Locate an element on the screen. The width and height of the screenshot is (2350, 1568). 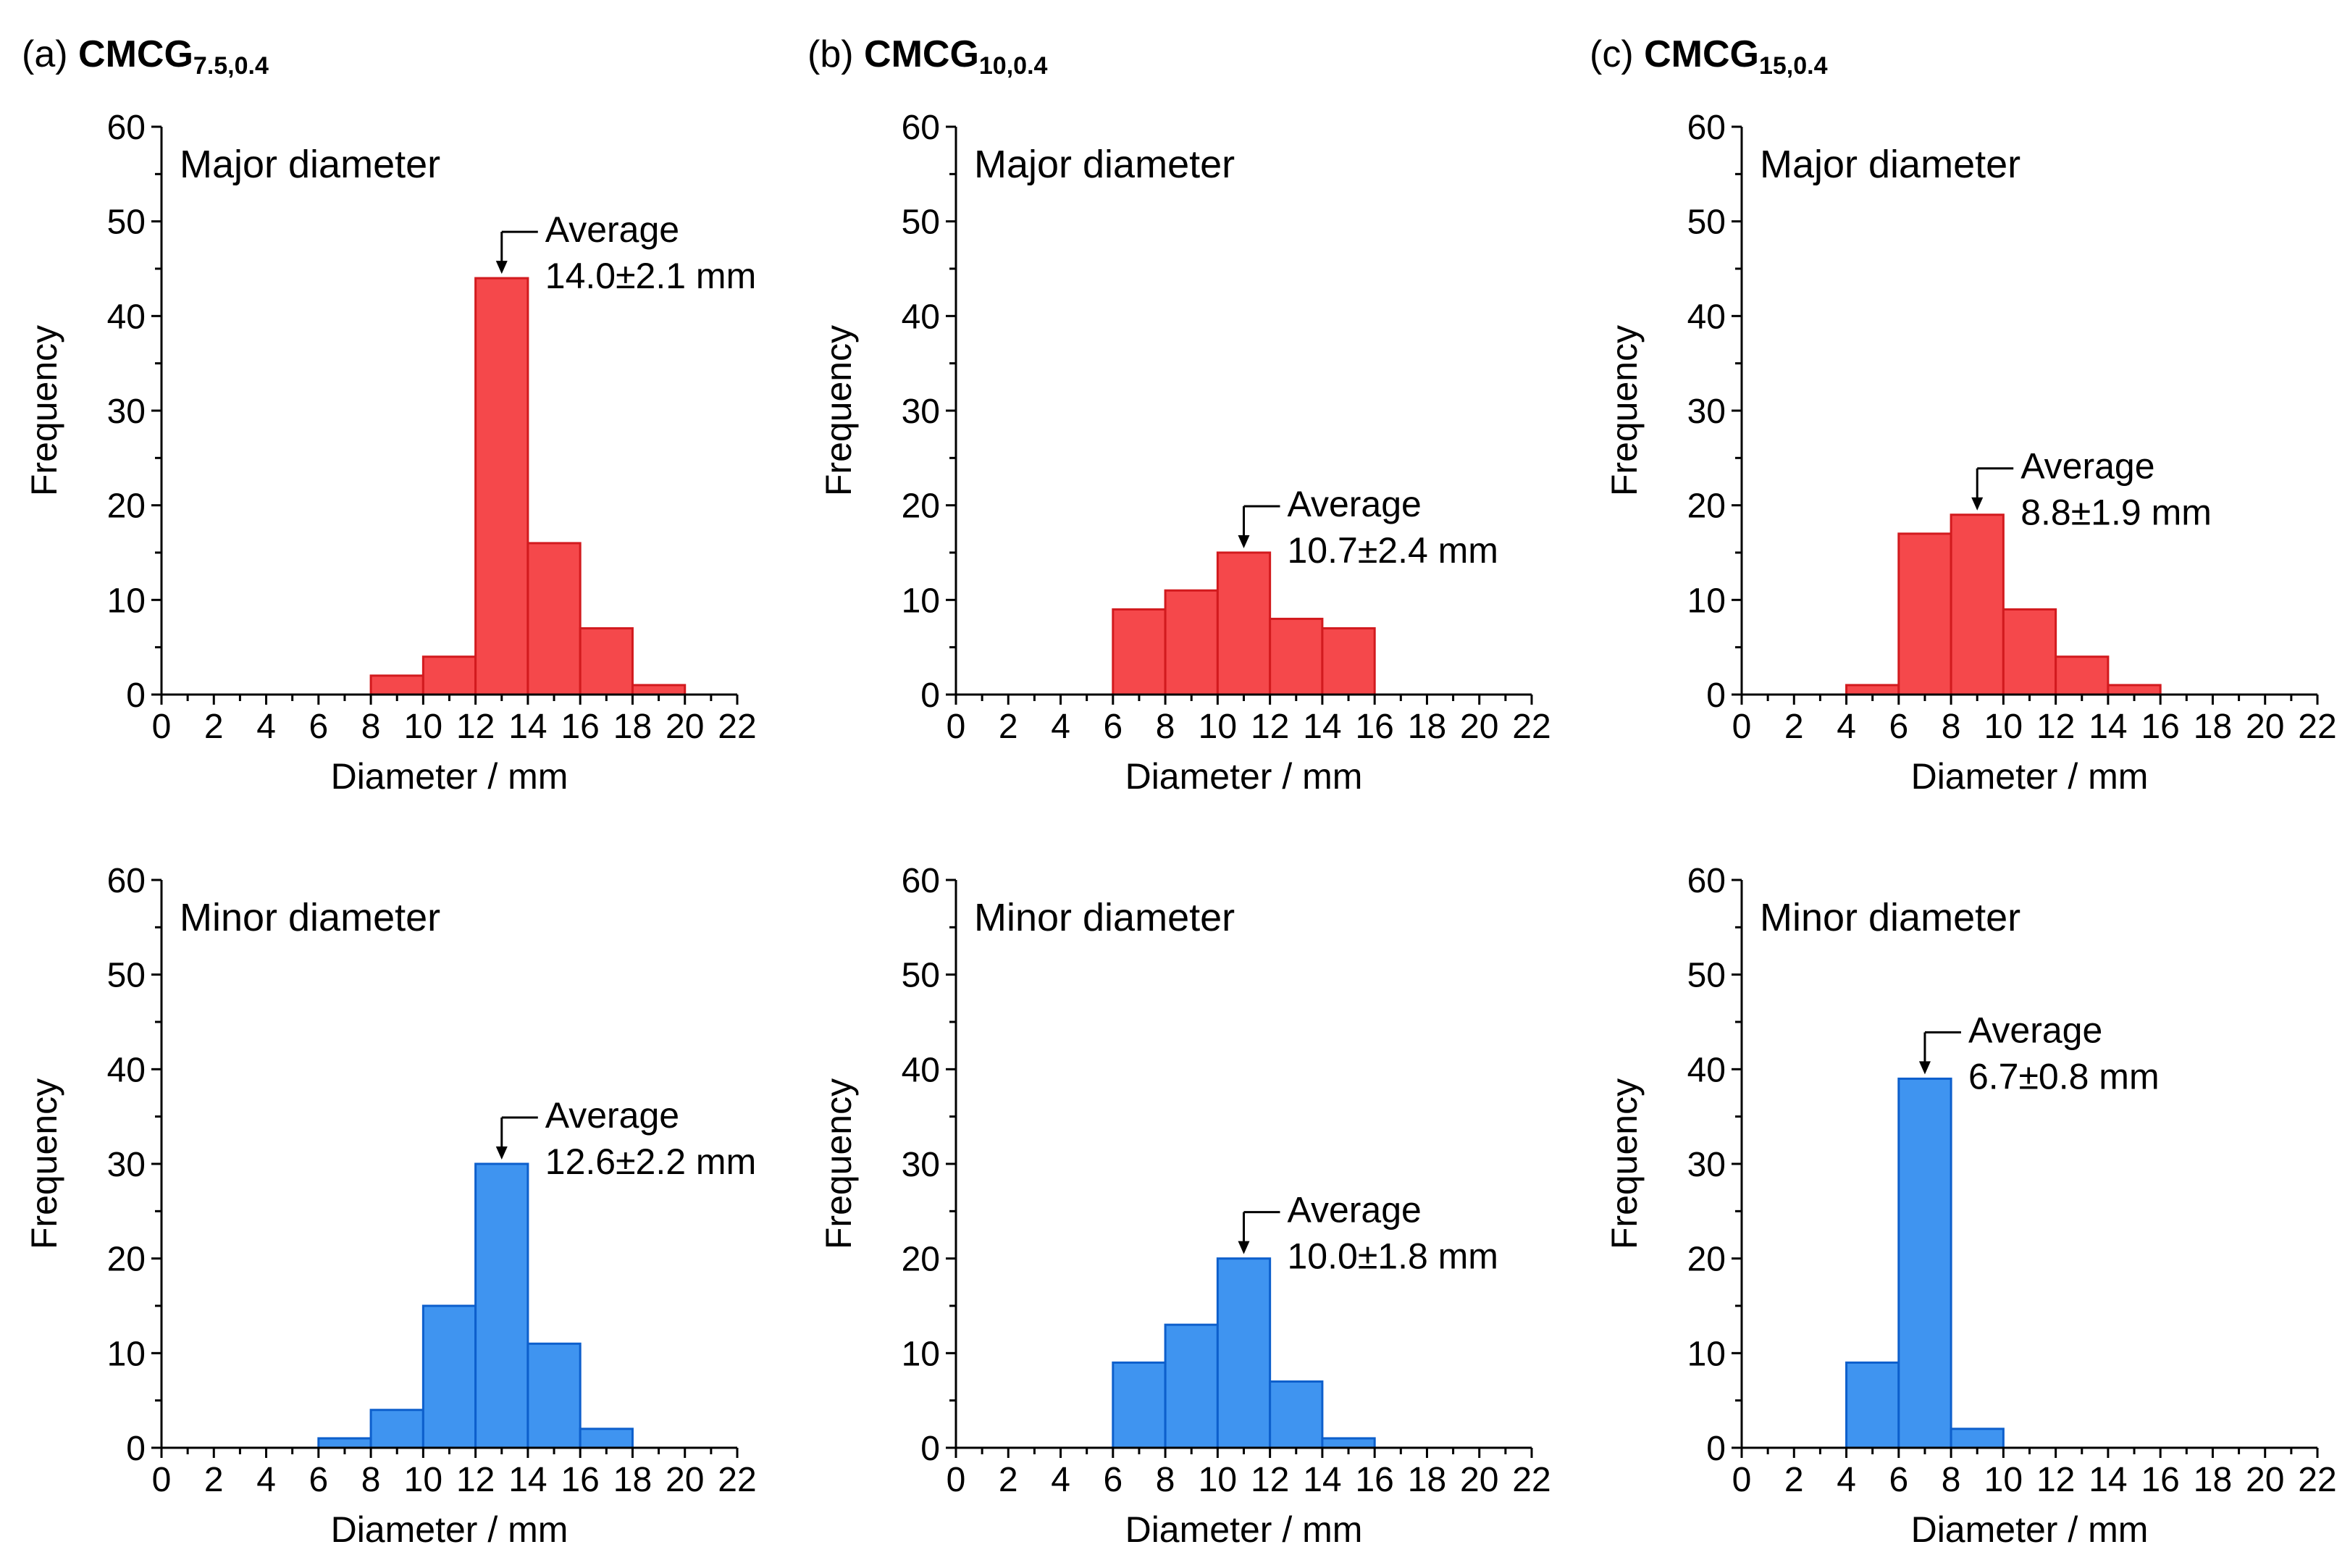
panel-label: (a) is located at coordinates (45, 54).